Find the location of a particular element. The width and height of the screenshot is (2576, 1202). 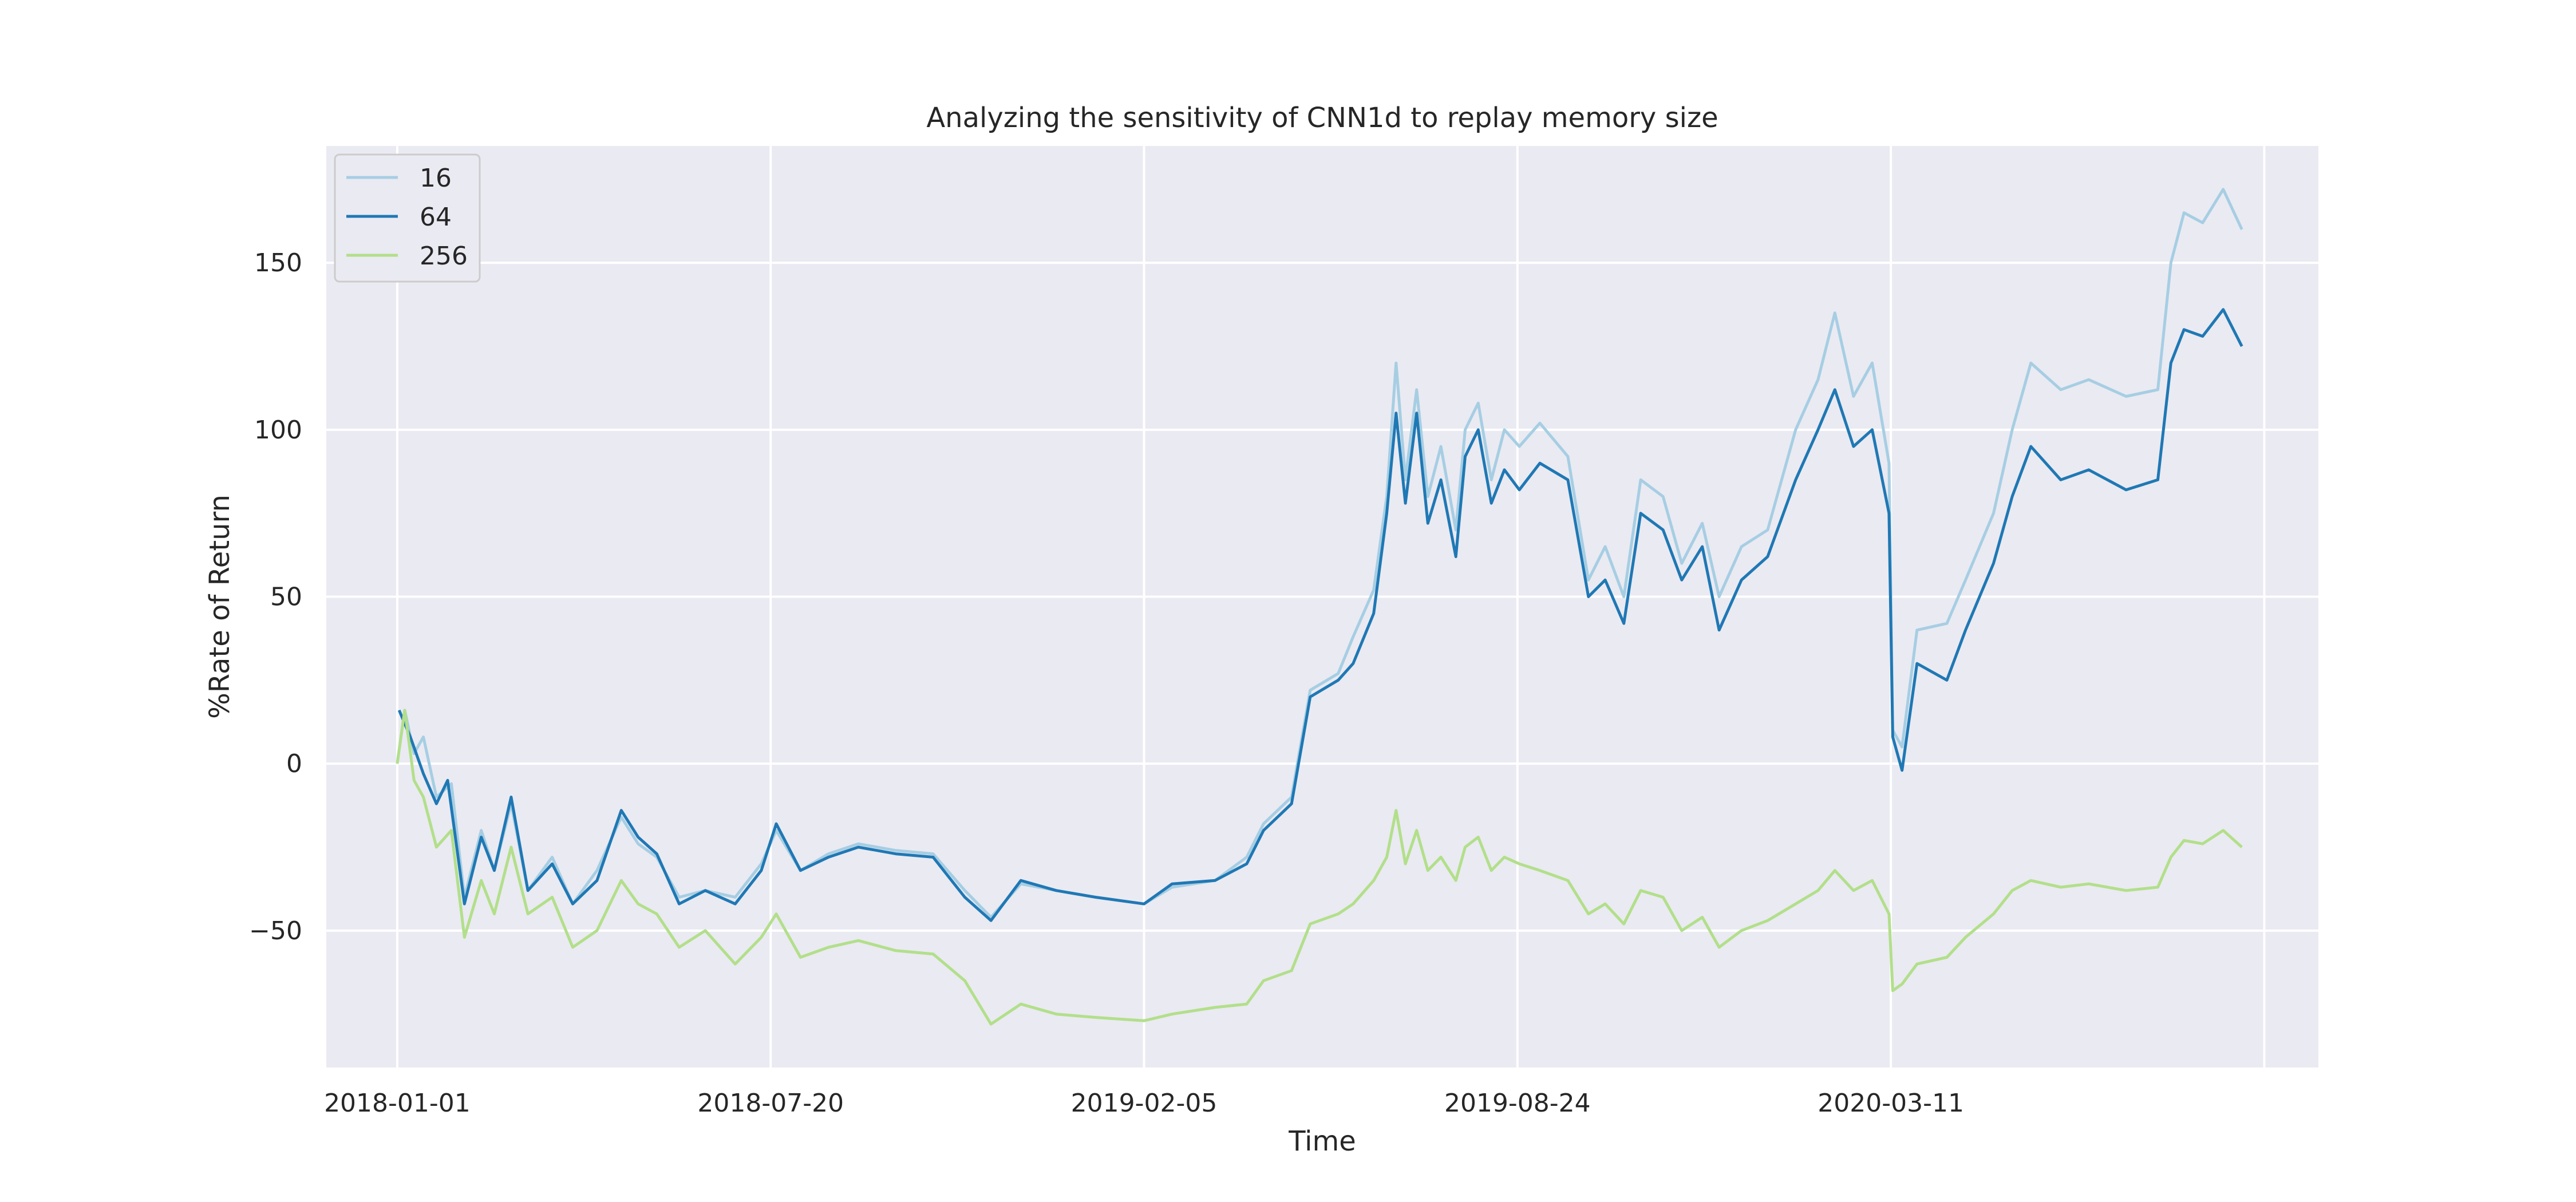

x-tick-label: 2018-07-20 is located at coordinates (770, 1103).